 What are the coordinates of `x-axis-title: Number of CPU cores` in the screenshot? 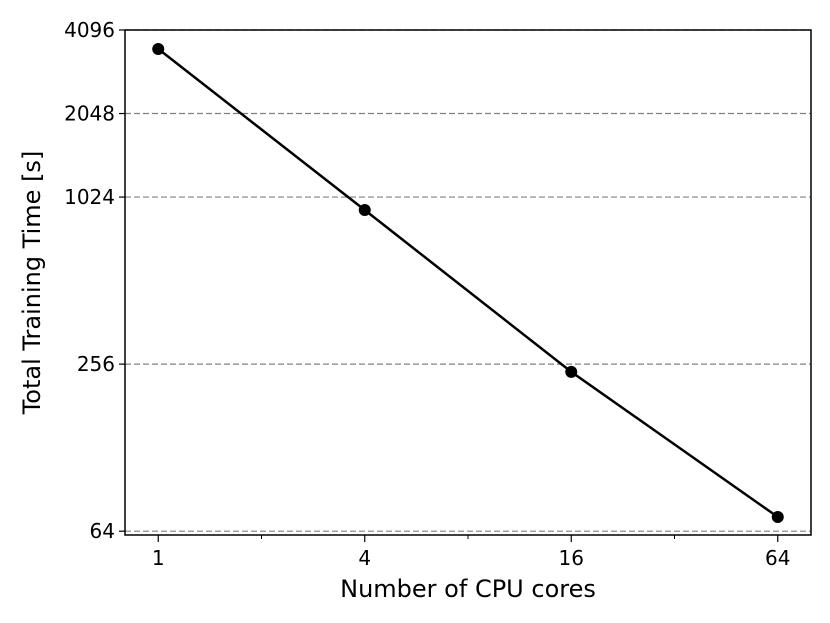 It's located at (468, 589).